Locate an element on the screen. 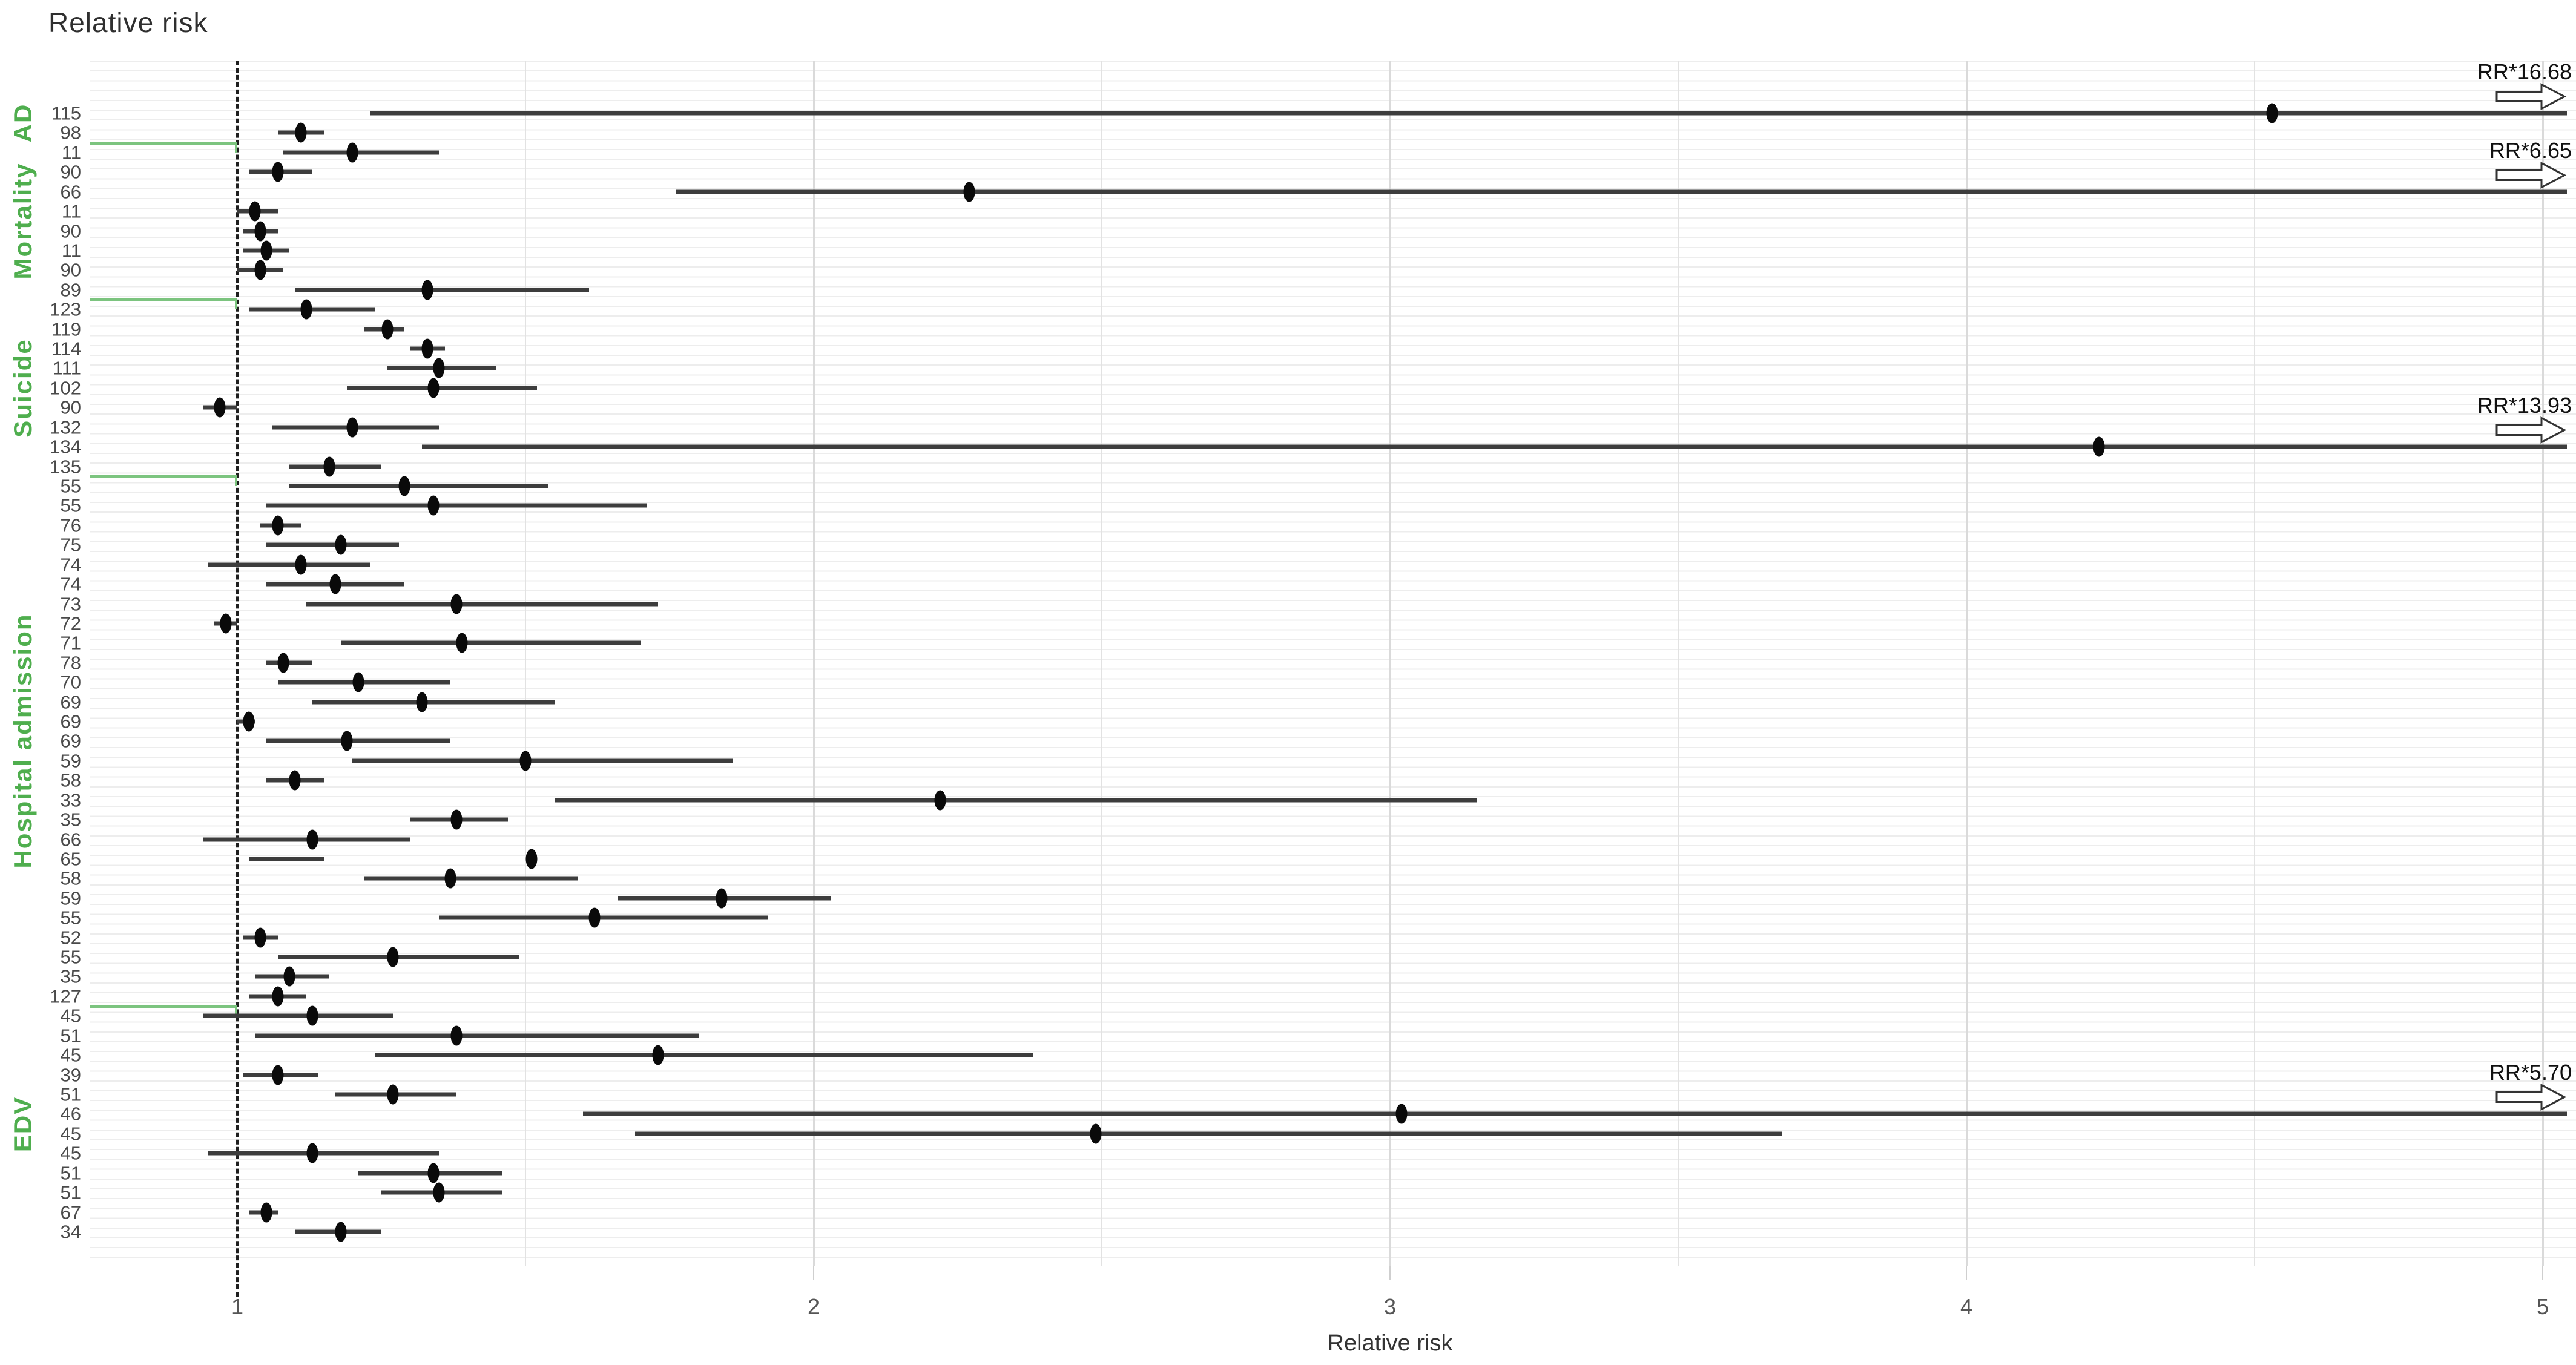  row-label: 134 is located at coordinates (65, 447).